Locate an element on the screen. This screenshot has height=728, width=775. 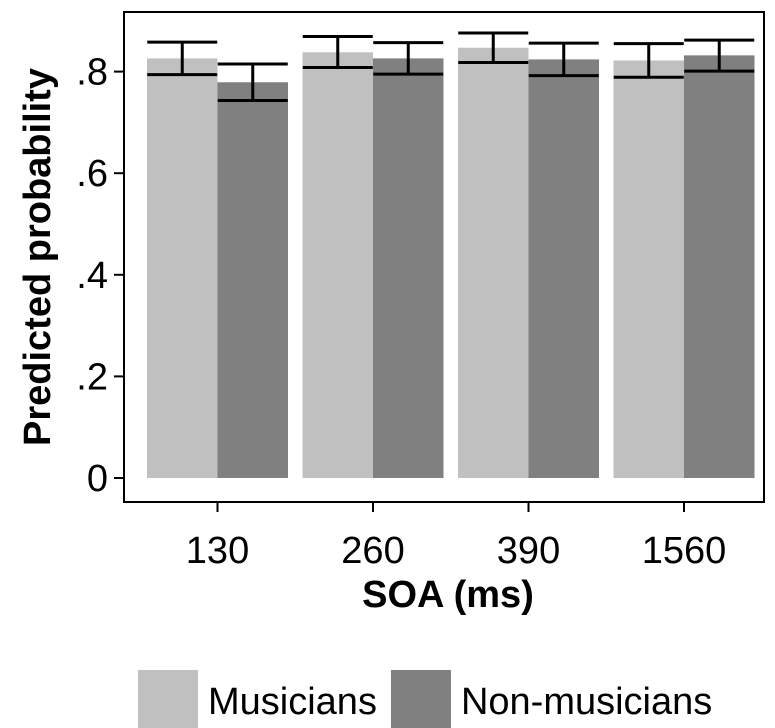
y-tick-label-.2: .2 is located at coordinates (92, 377).